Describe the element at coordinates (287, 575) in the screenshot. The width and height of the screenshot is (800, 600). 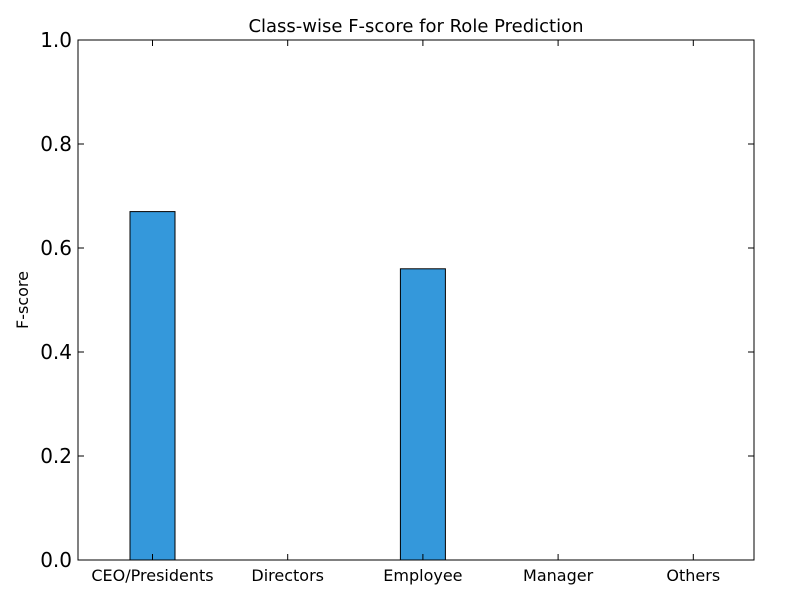
I see `x-tick-label: Directors` at that location.